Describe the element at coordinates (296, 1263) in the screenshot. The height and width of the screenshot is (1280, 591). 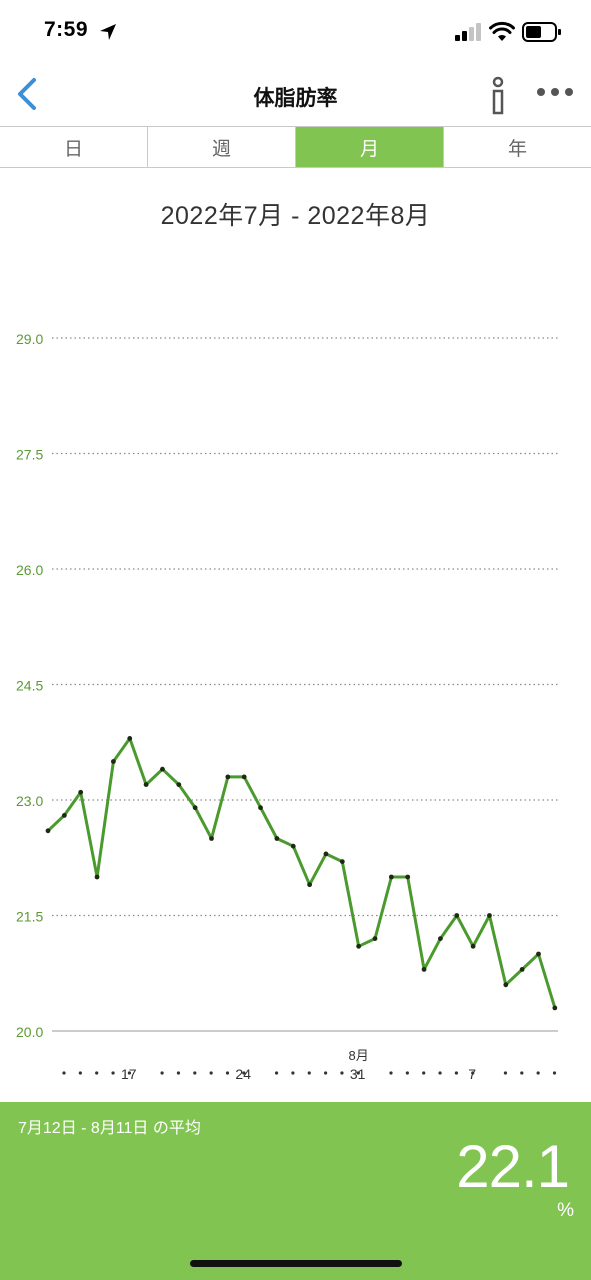
I see `home-indicator` at that location.